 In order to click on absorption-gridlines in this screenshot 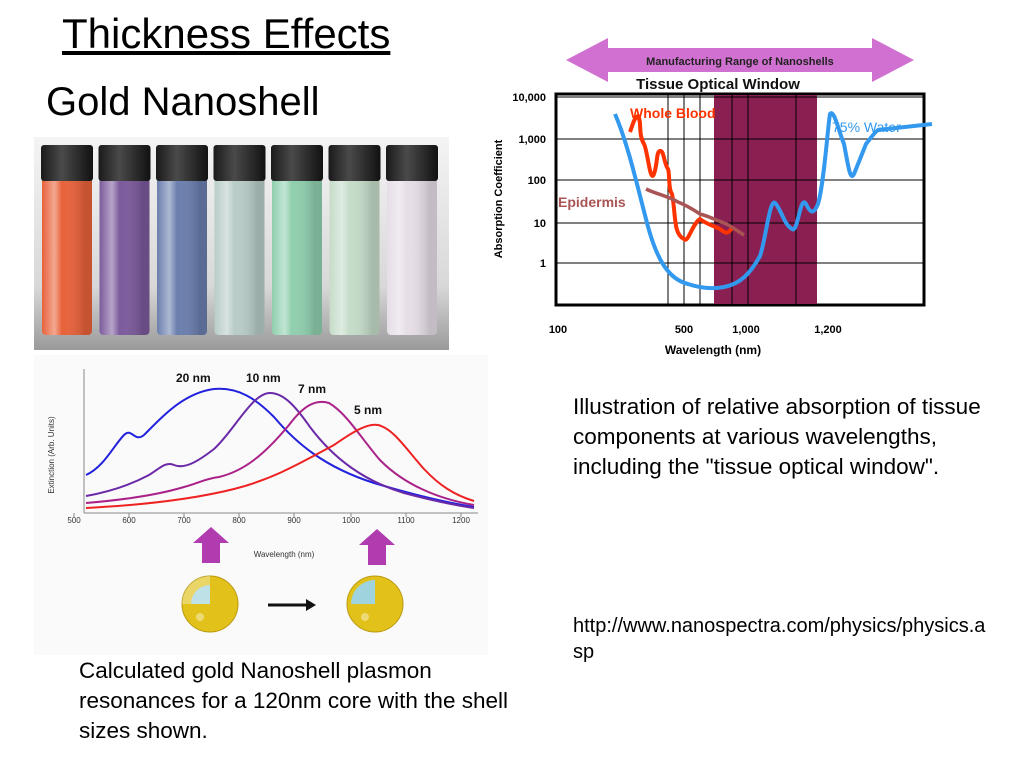, I will do `click(740, 199)`.